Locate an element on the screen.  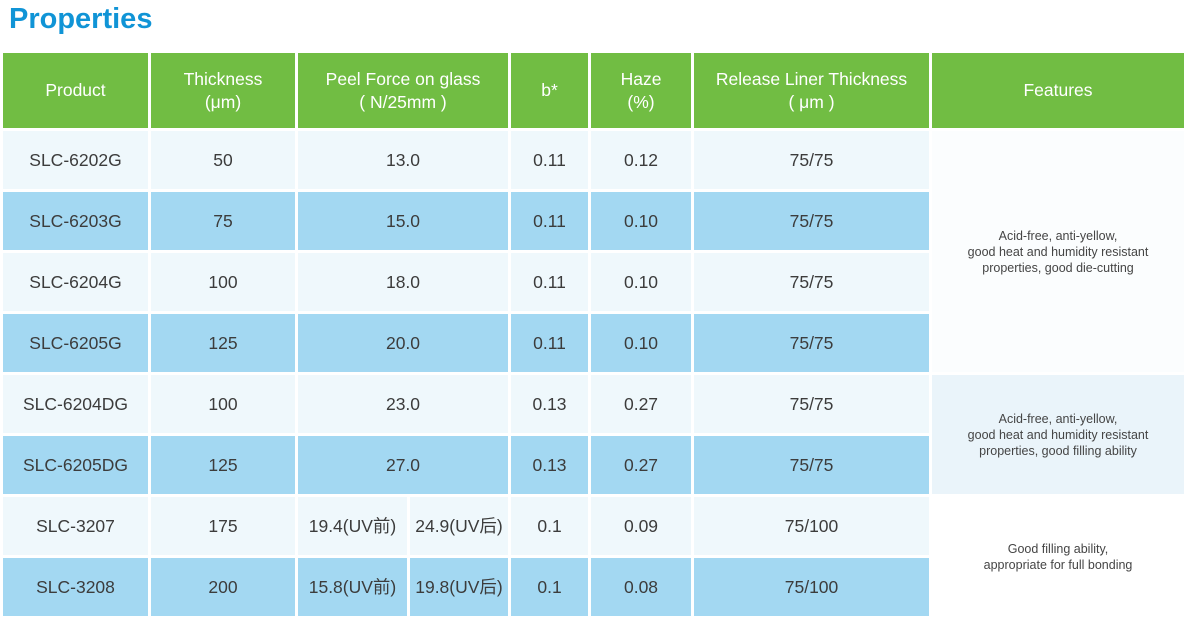
product-cell: SLC-3208 is located at coordinates (76, 587).